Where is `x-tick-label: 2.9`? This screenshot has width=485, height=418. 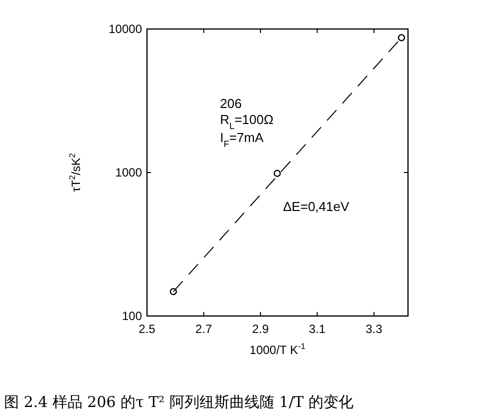
x-tick-label: 2.9 is located at coordinates (261, 329).